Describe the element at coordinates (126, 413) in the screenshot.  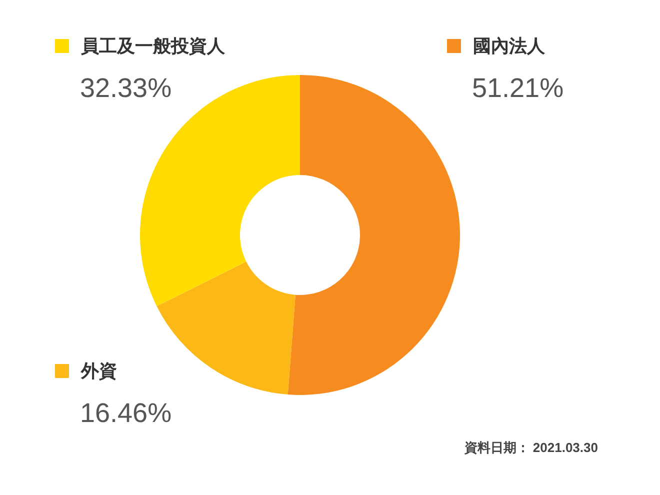
I see `data-label: 16.46%` at that location.